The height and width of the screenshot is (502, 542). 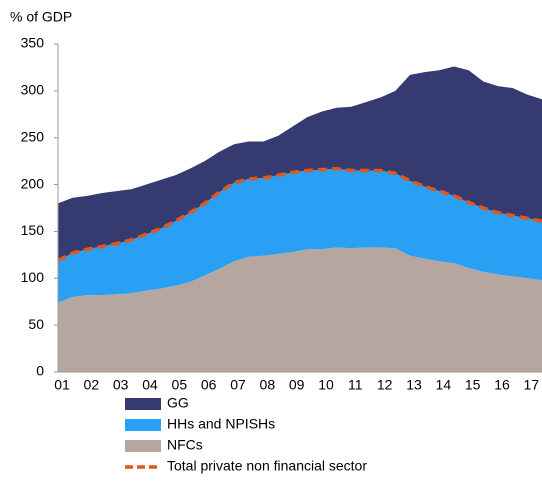 I want to click on legend-label: NFCs, so click(x=185, y=445).